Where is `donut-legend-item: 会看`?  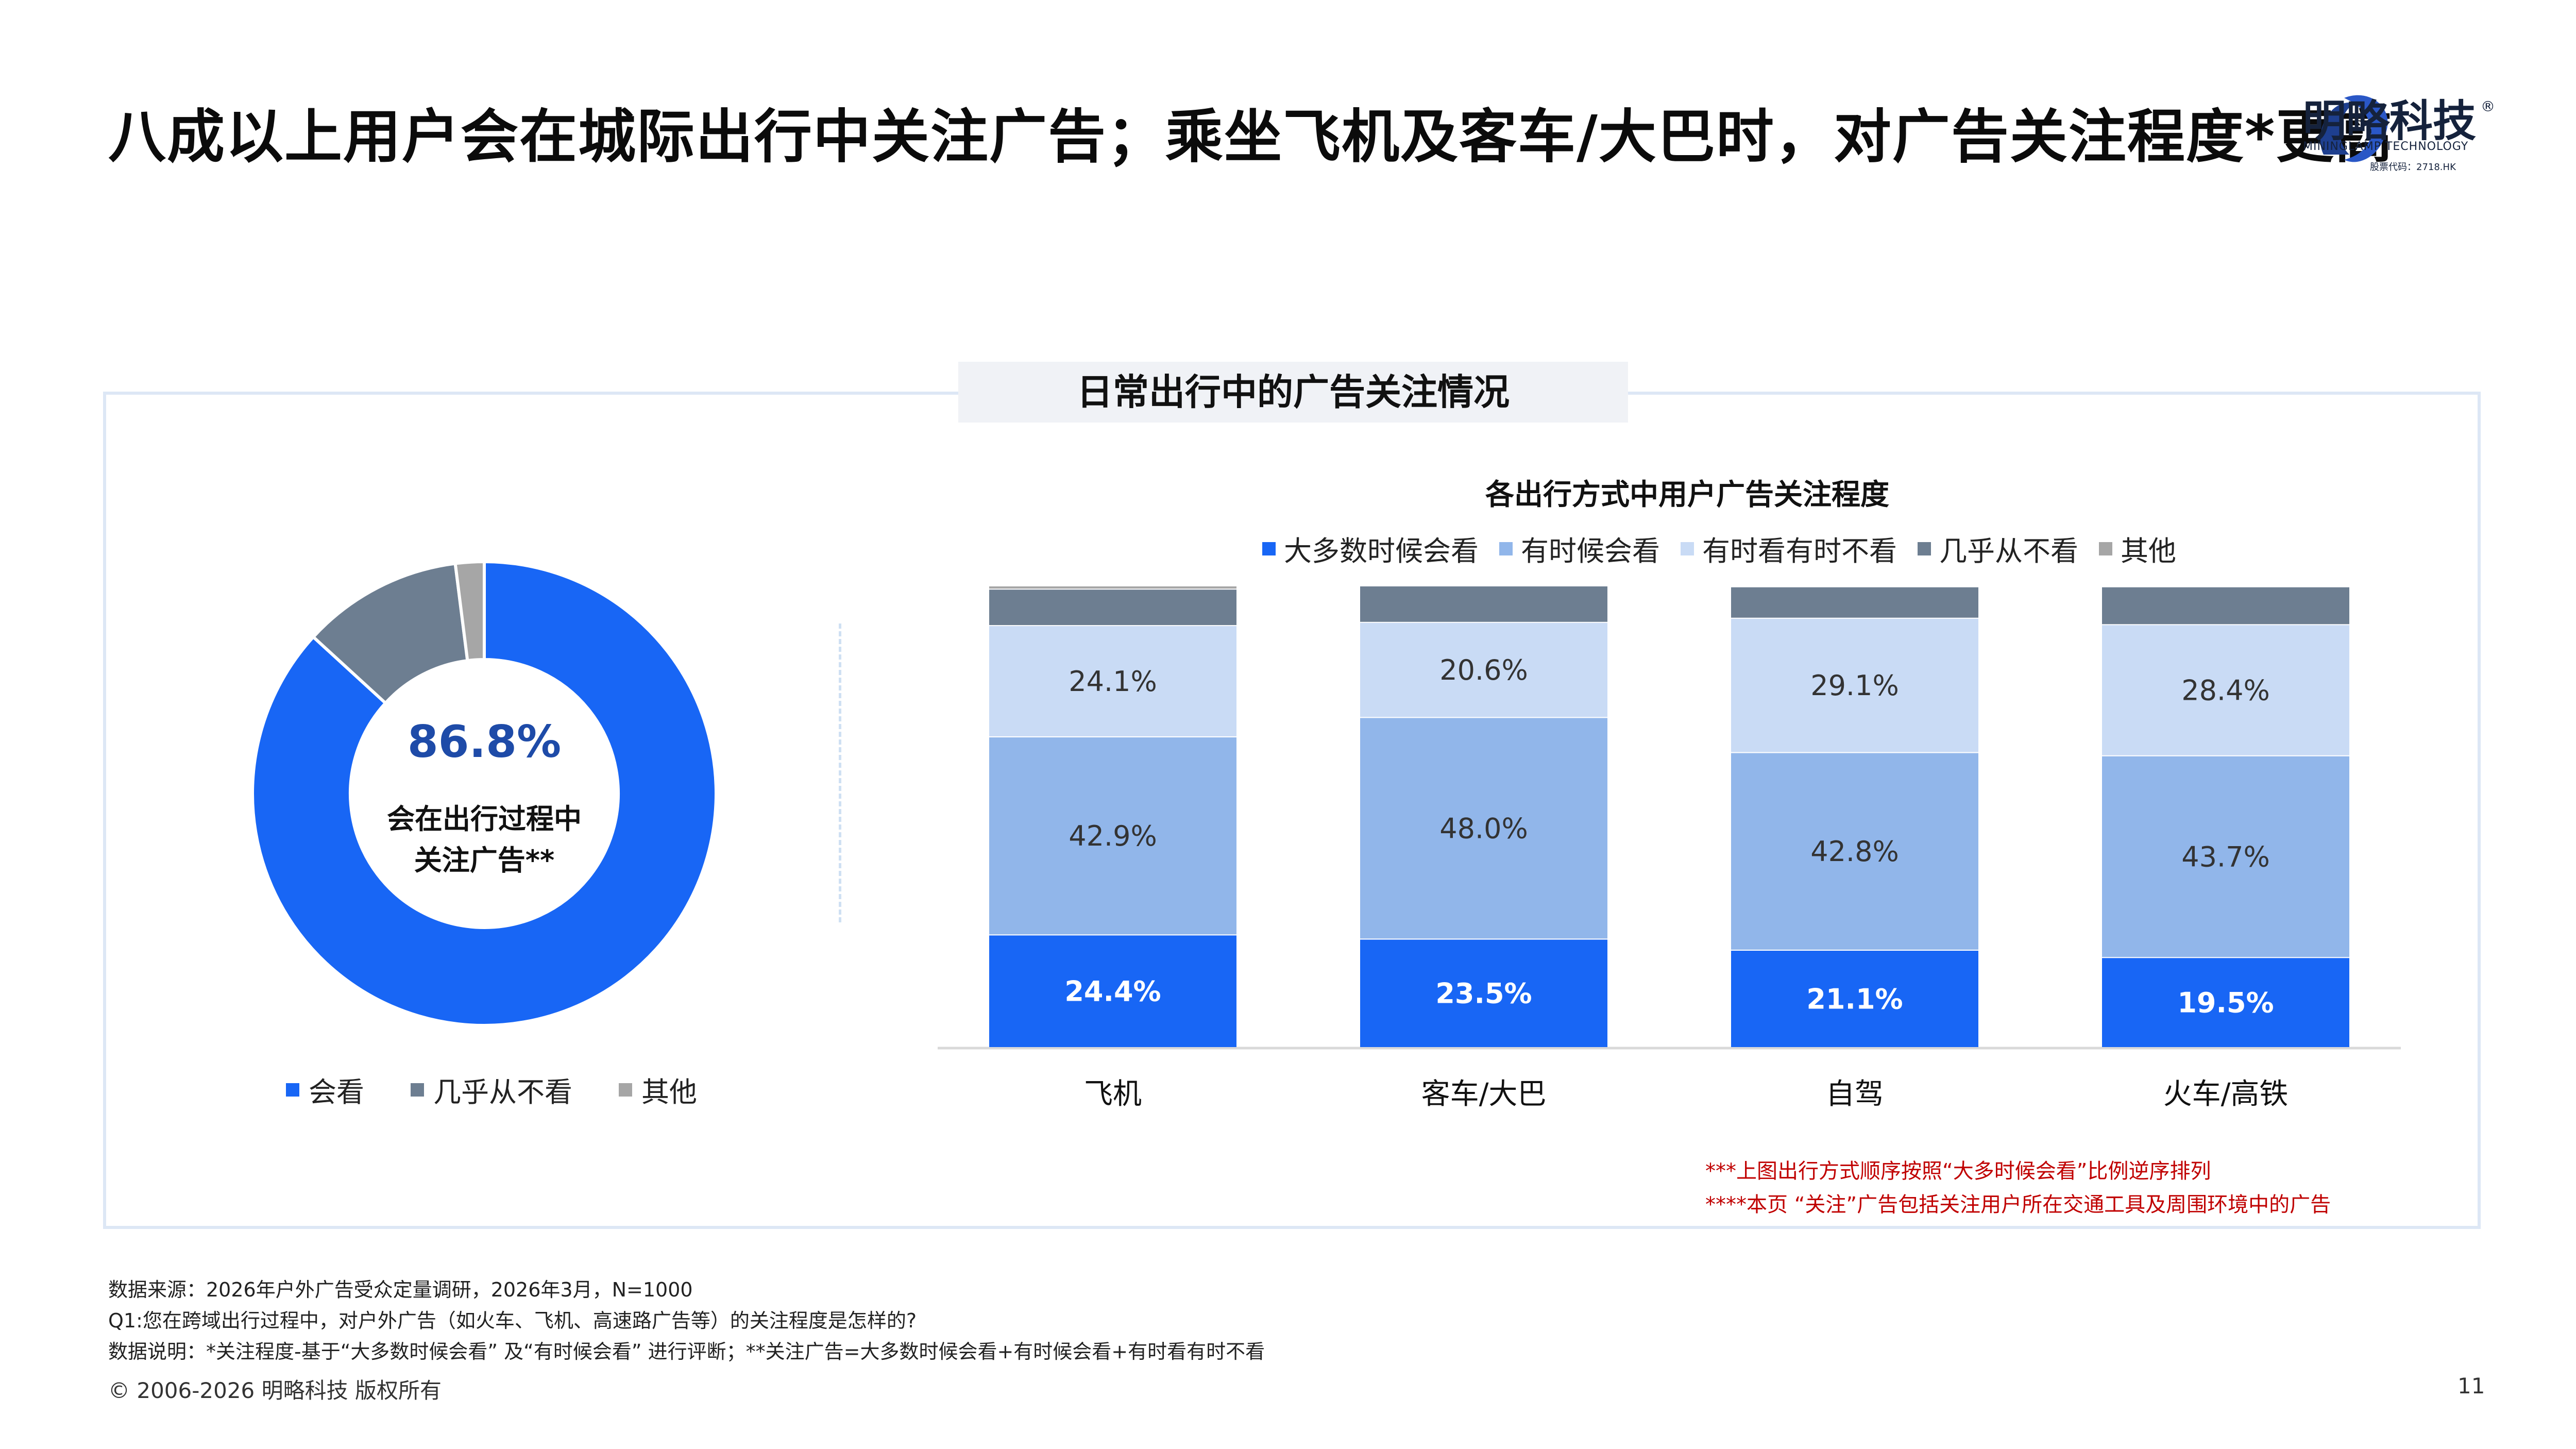 donut-legend-item: 会看 is located at coordinates (325, 1089).